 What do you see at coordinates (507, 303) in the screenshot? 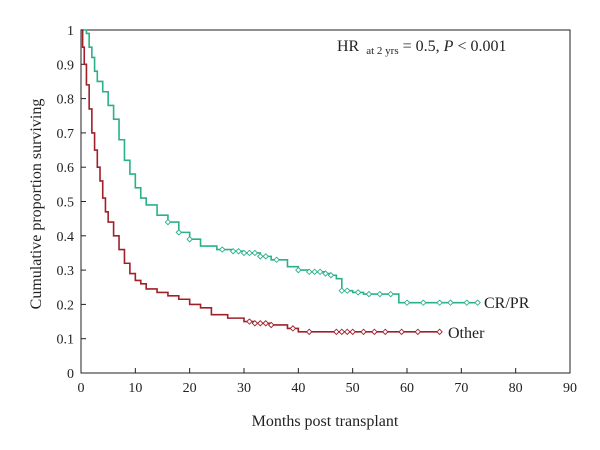
I see `series-label-cr-pr: CR/PR` at bounding box center [507, 303].